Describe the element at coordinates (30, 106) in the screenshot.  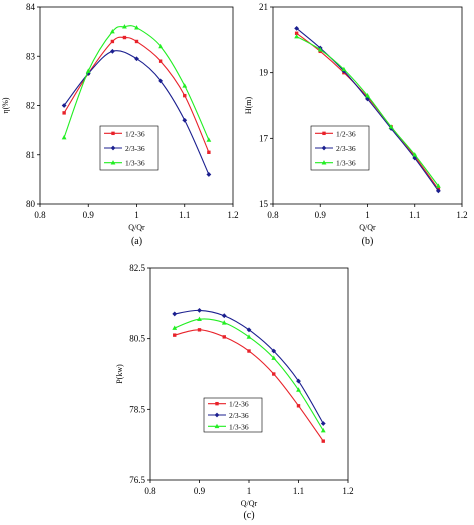
I see `y-tick-label: 82` at that location.